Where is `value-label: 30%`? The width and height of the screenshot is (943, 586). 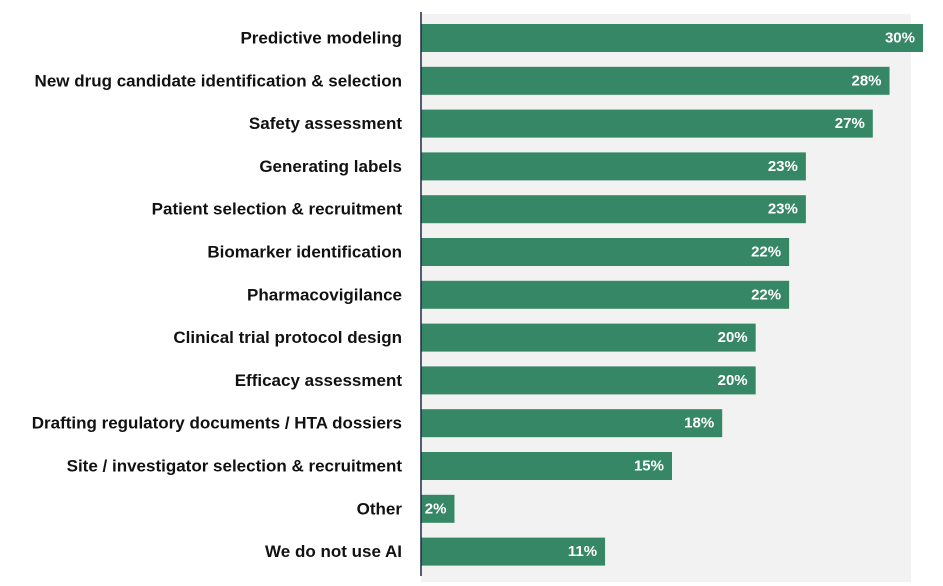
value-label: 30% is located at coordinates (900, 38).